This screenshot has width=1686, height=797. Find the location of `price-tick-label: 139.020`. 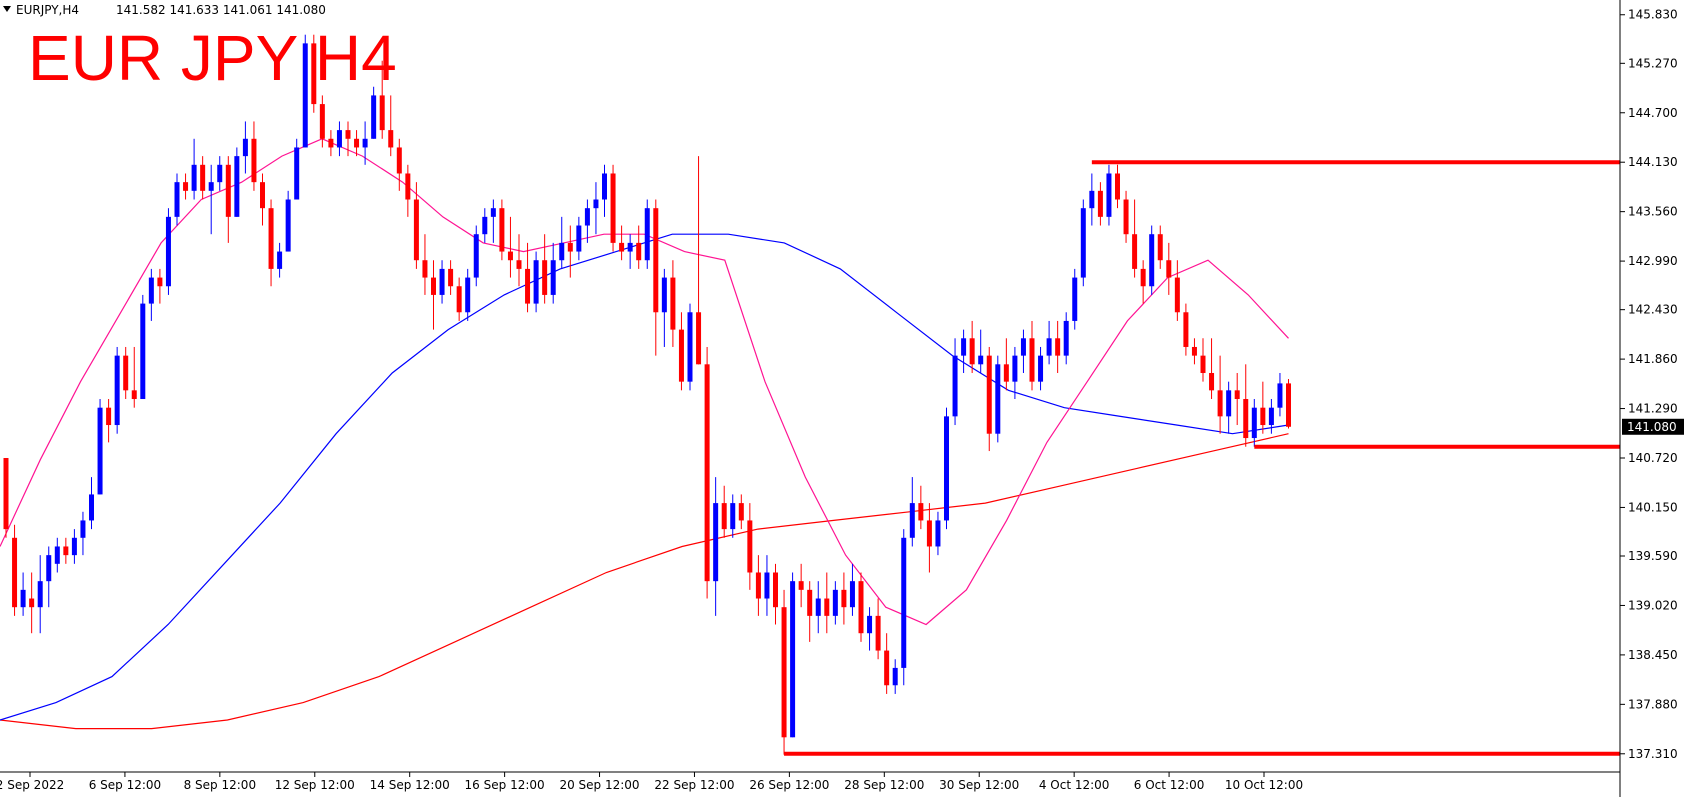

price-tick-label: 139.020 is located at coordinates (1653, 605).